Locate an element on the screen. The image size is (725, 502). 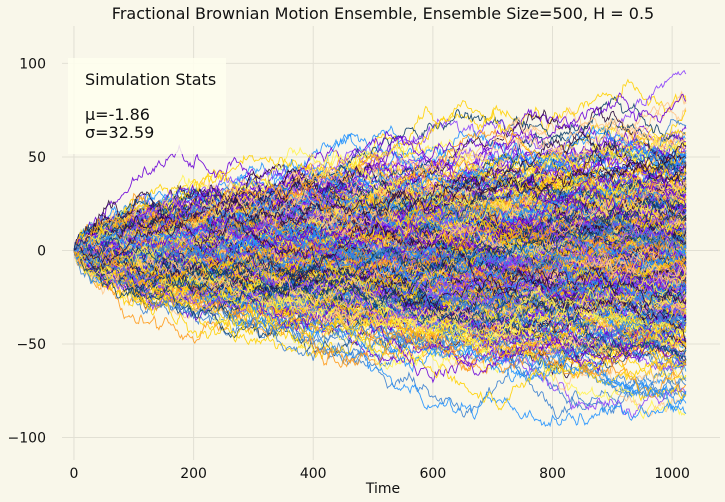
stats-heading: Simulation Stats is located at coordinates (150, 79).